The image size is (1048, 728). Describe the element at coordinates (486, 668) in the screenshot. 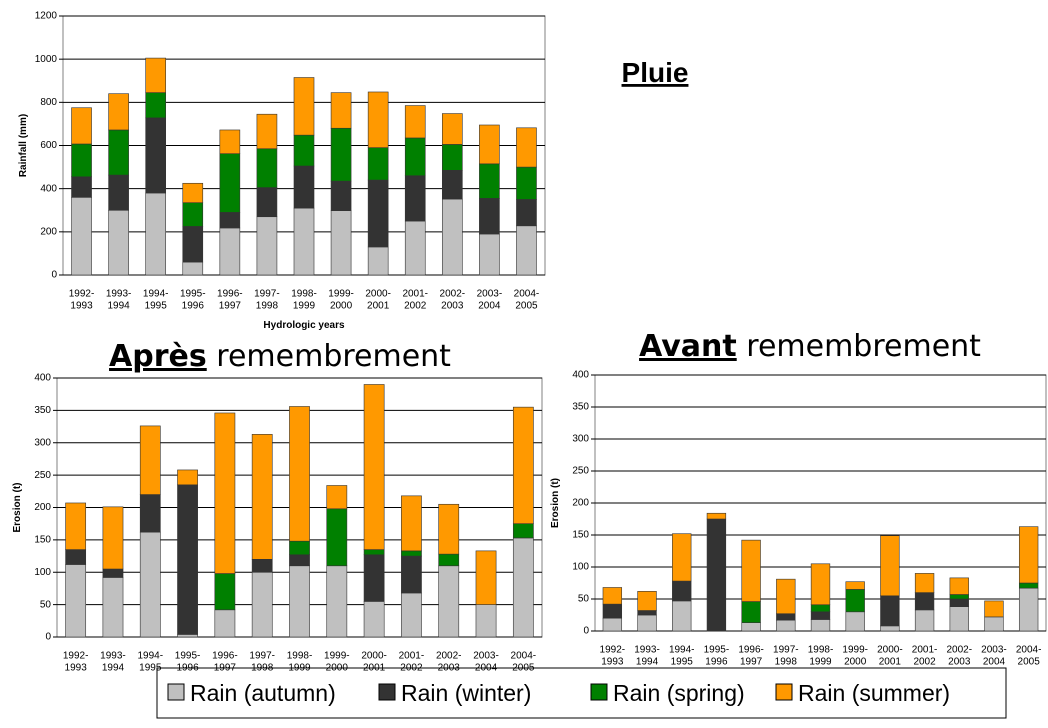

I see `x-tick-label: 2004` at that location.